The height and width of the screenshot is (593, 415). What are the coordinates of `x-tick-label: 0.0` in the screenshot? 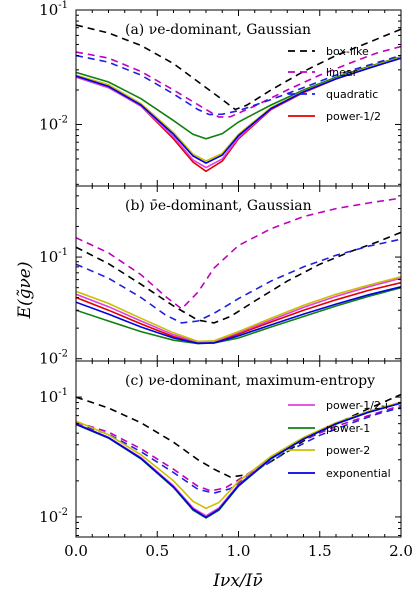 It's located at (76, 551).